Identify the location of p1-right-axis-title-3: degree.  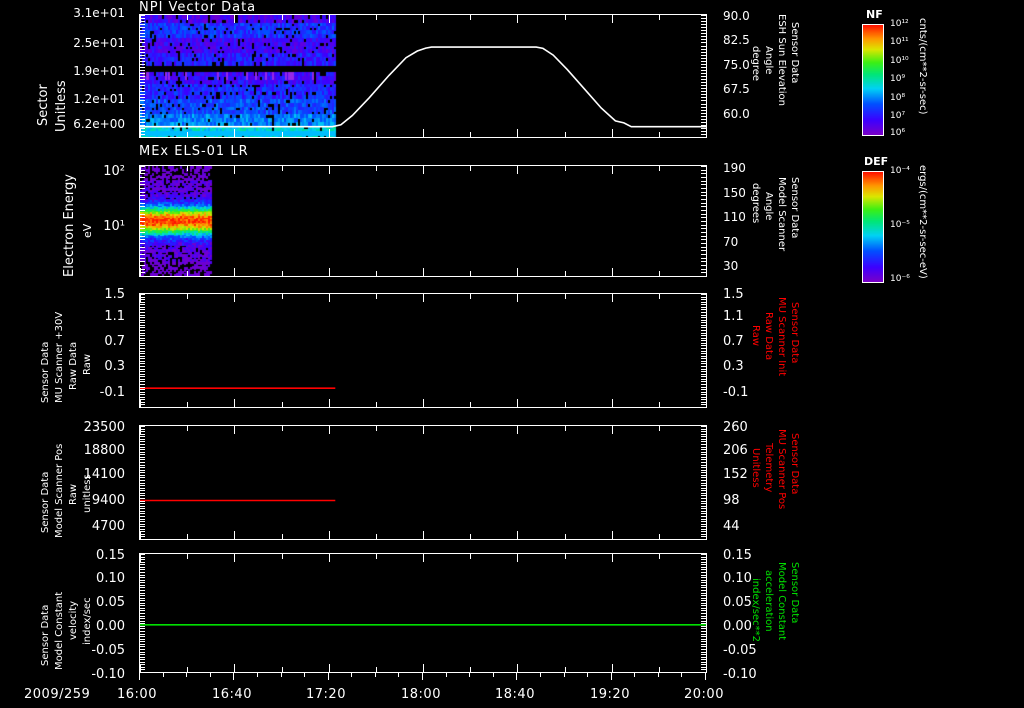
(755, 64).